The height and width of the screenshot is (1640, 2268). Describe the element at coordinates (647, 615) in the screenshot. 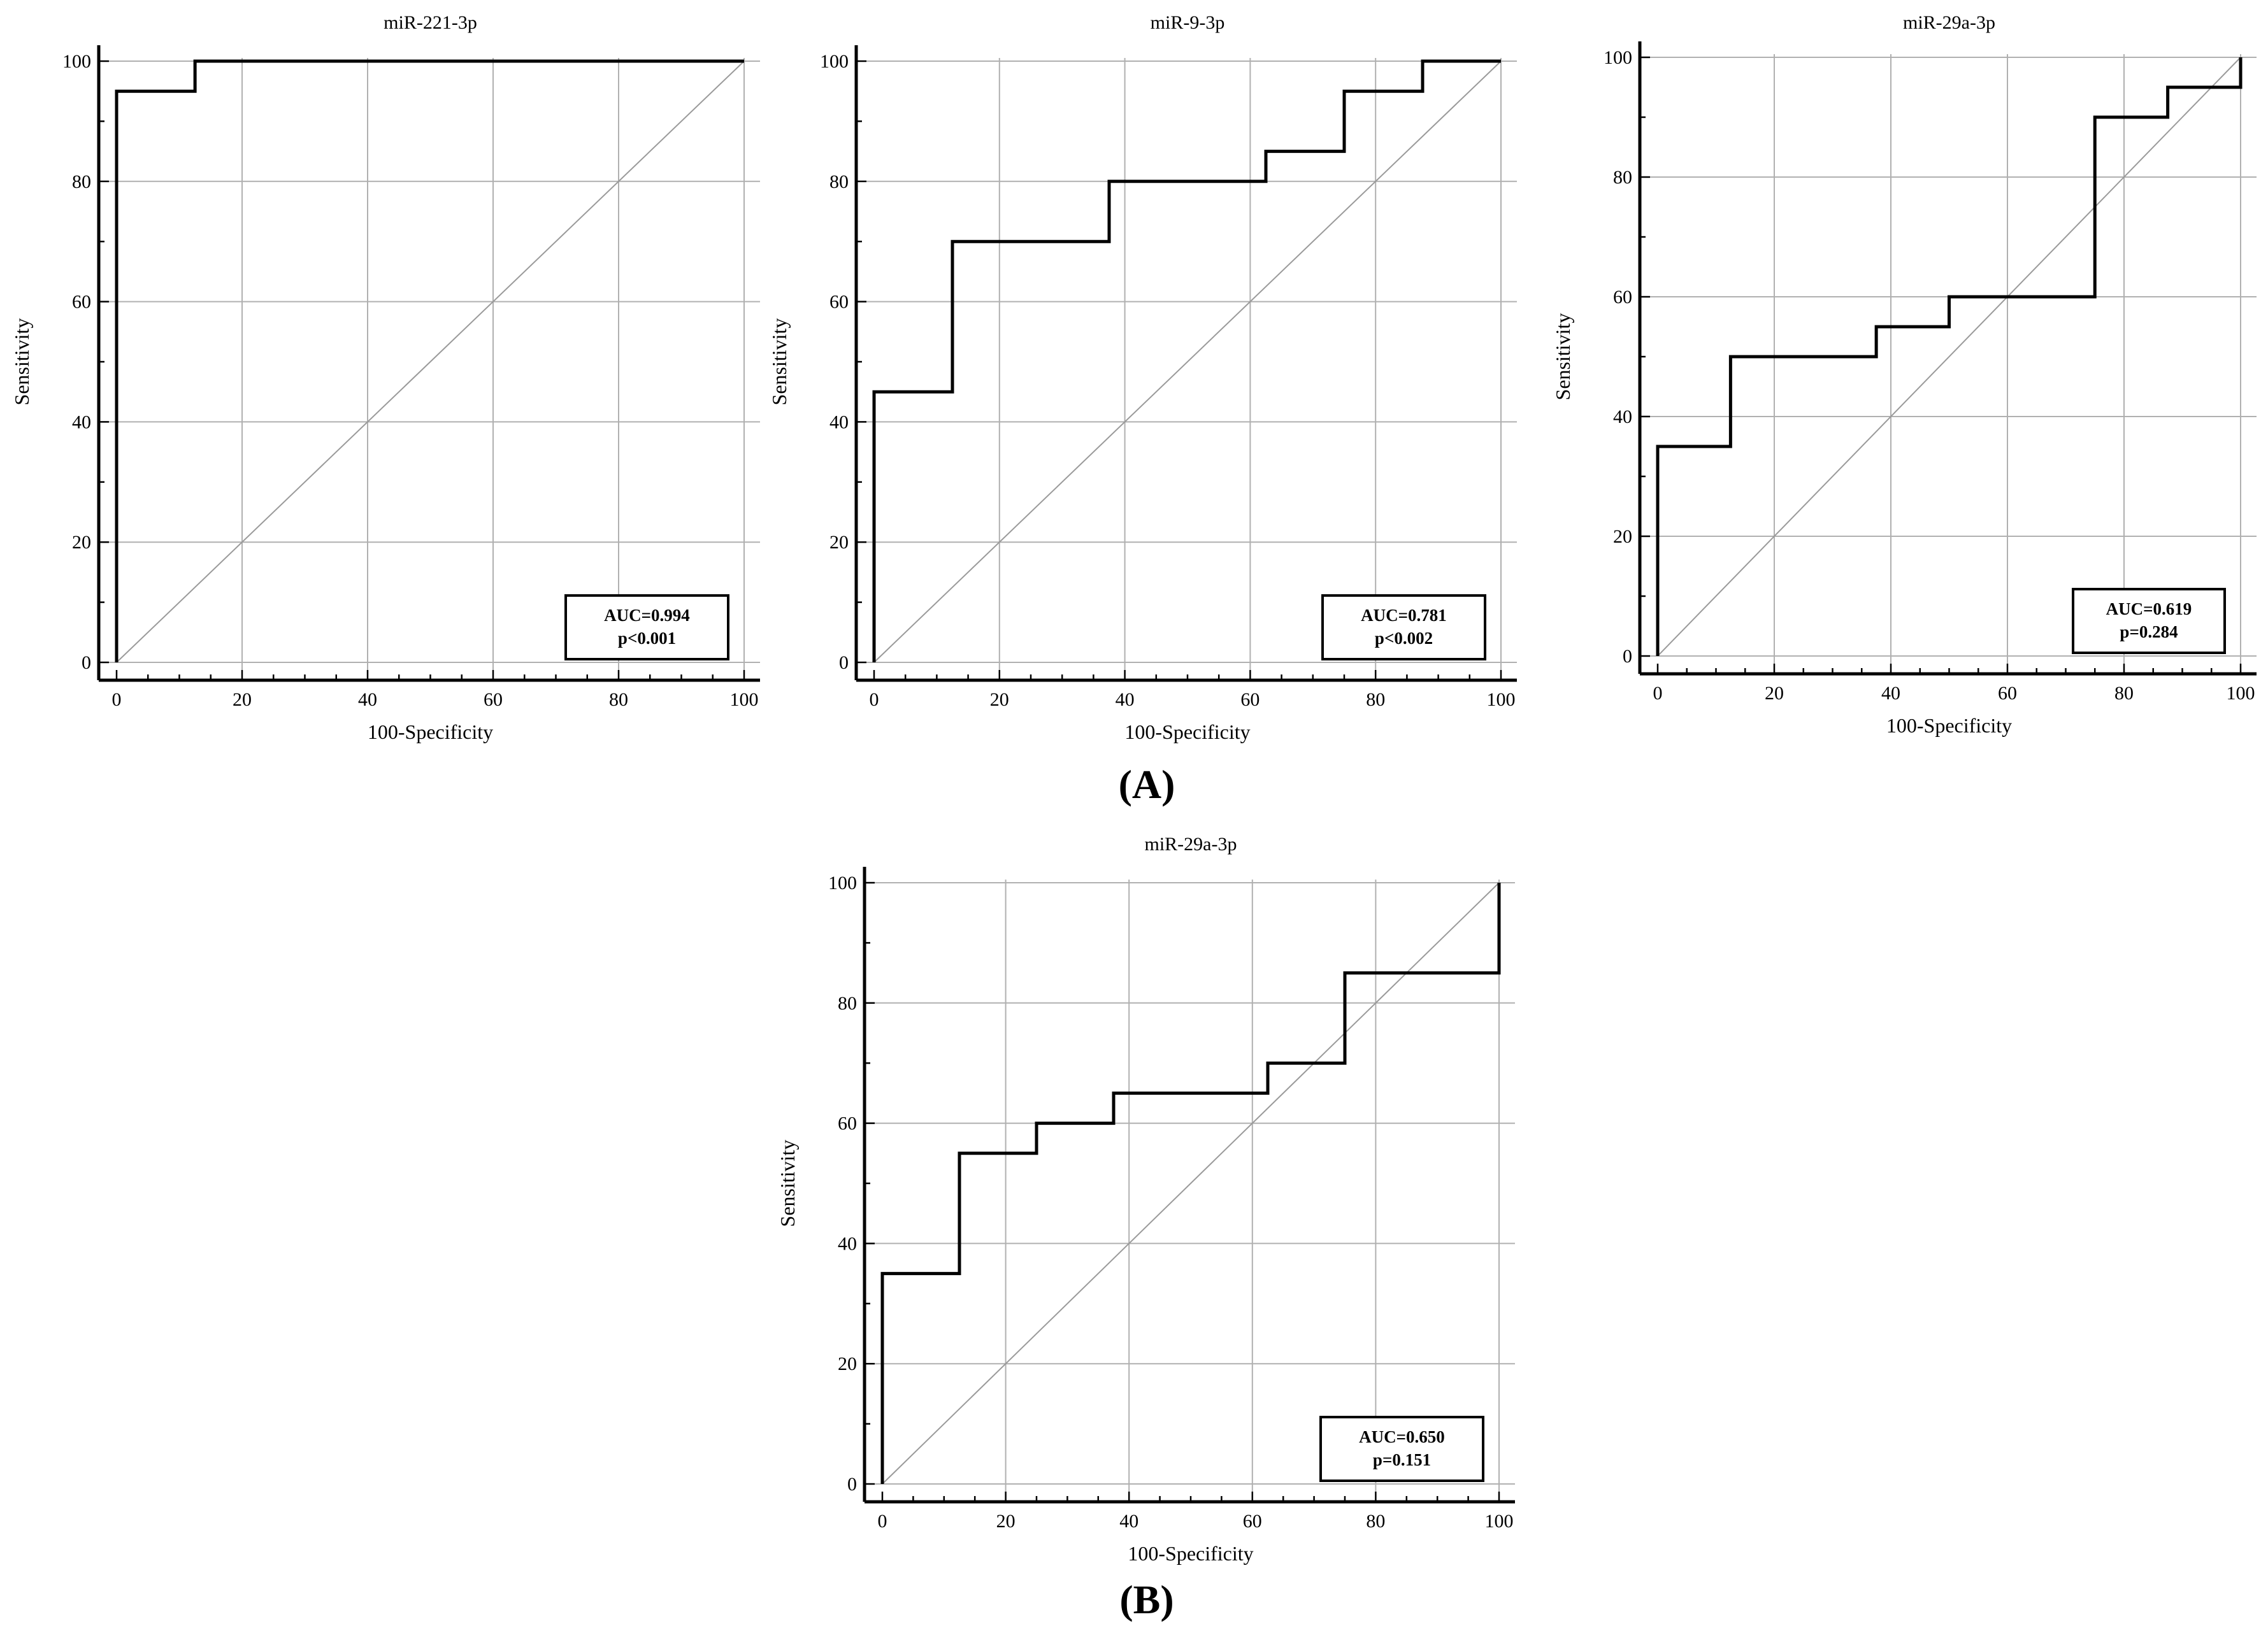

I see `auc-value-text: AUC=0.994` at that location.